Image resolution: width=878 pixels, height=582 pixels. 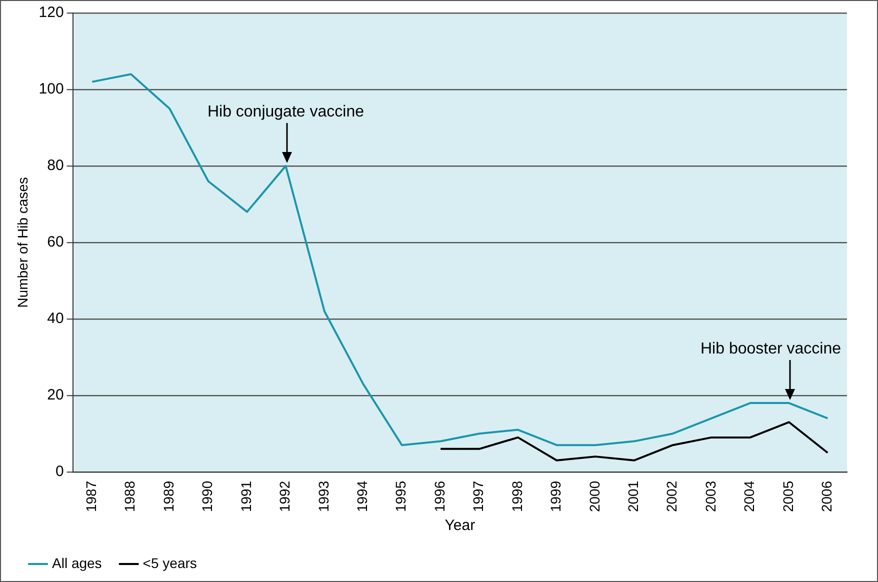 What do you see at coordinates (632, 496) in the screenshot?
I see `x-tick-label: 2001` at bounding box center [632, 496].